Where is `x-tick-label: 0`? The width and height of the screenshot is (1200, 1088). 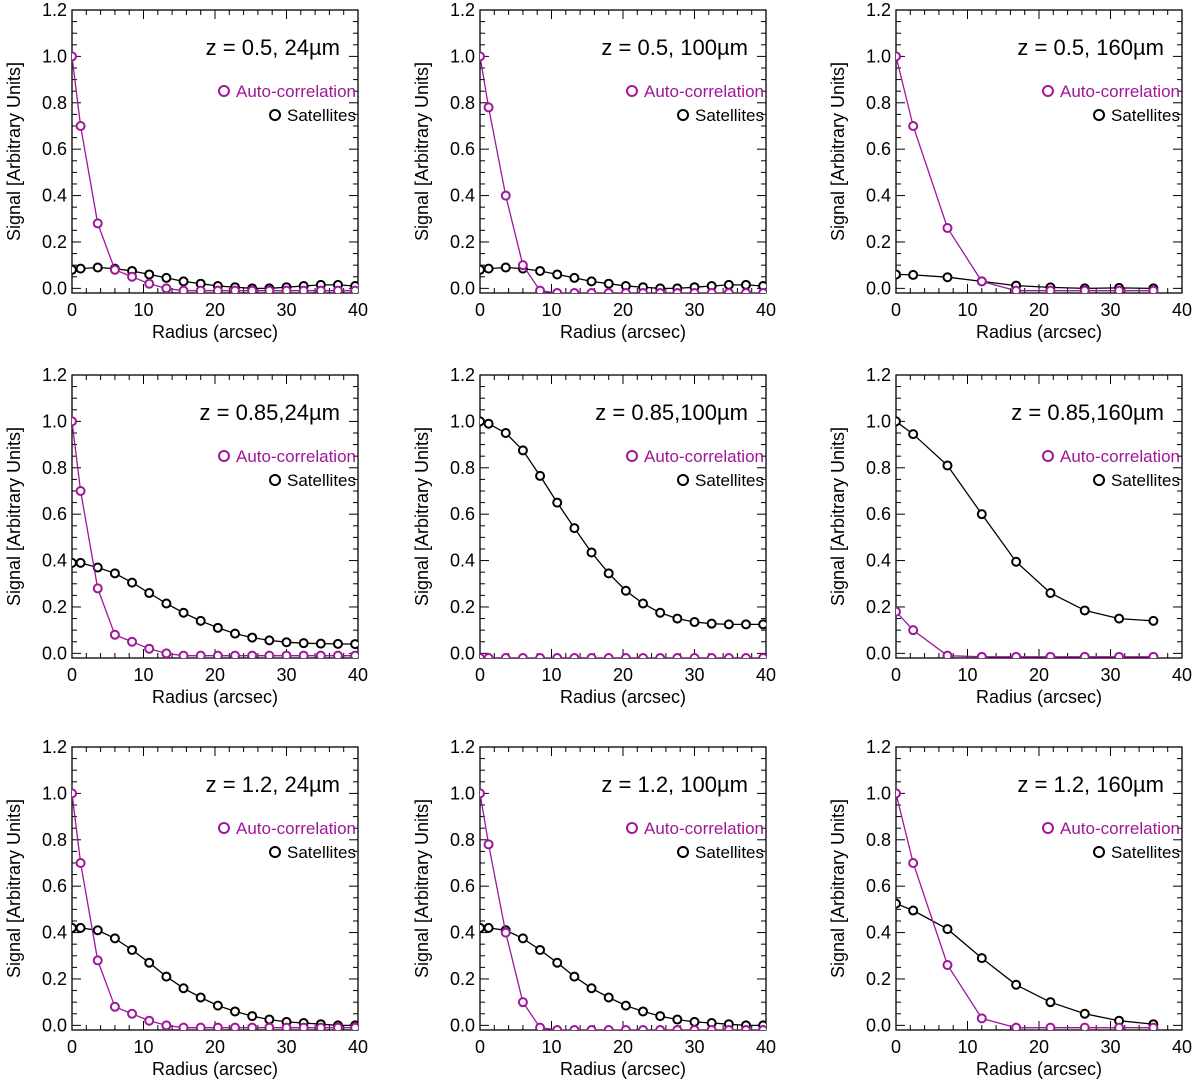 x-tick-label: 0 is located at coordinates (480, 675).